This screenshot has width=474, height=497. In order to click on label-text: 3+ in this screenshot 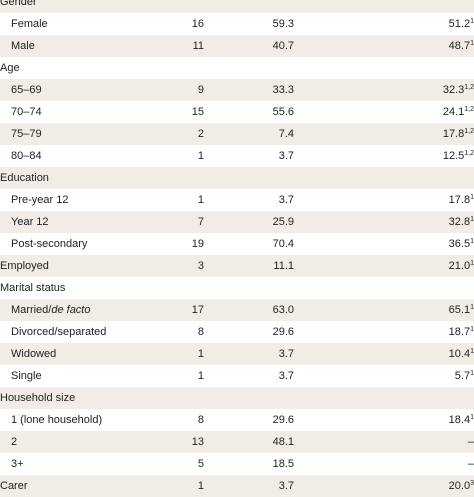, I will do `click(17, 464)`.